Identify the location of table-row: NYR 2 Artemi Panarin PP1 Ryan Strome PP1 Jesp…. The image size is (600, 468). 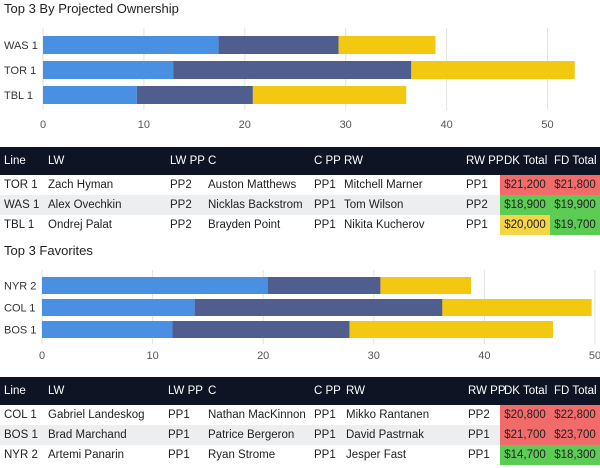
(300, 455).